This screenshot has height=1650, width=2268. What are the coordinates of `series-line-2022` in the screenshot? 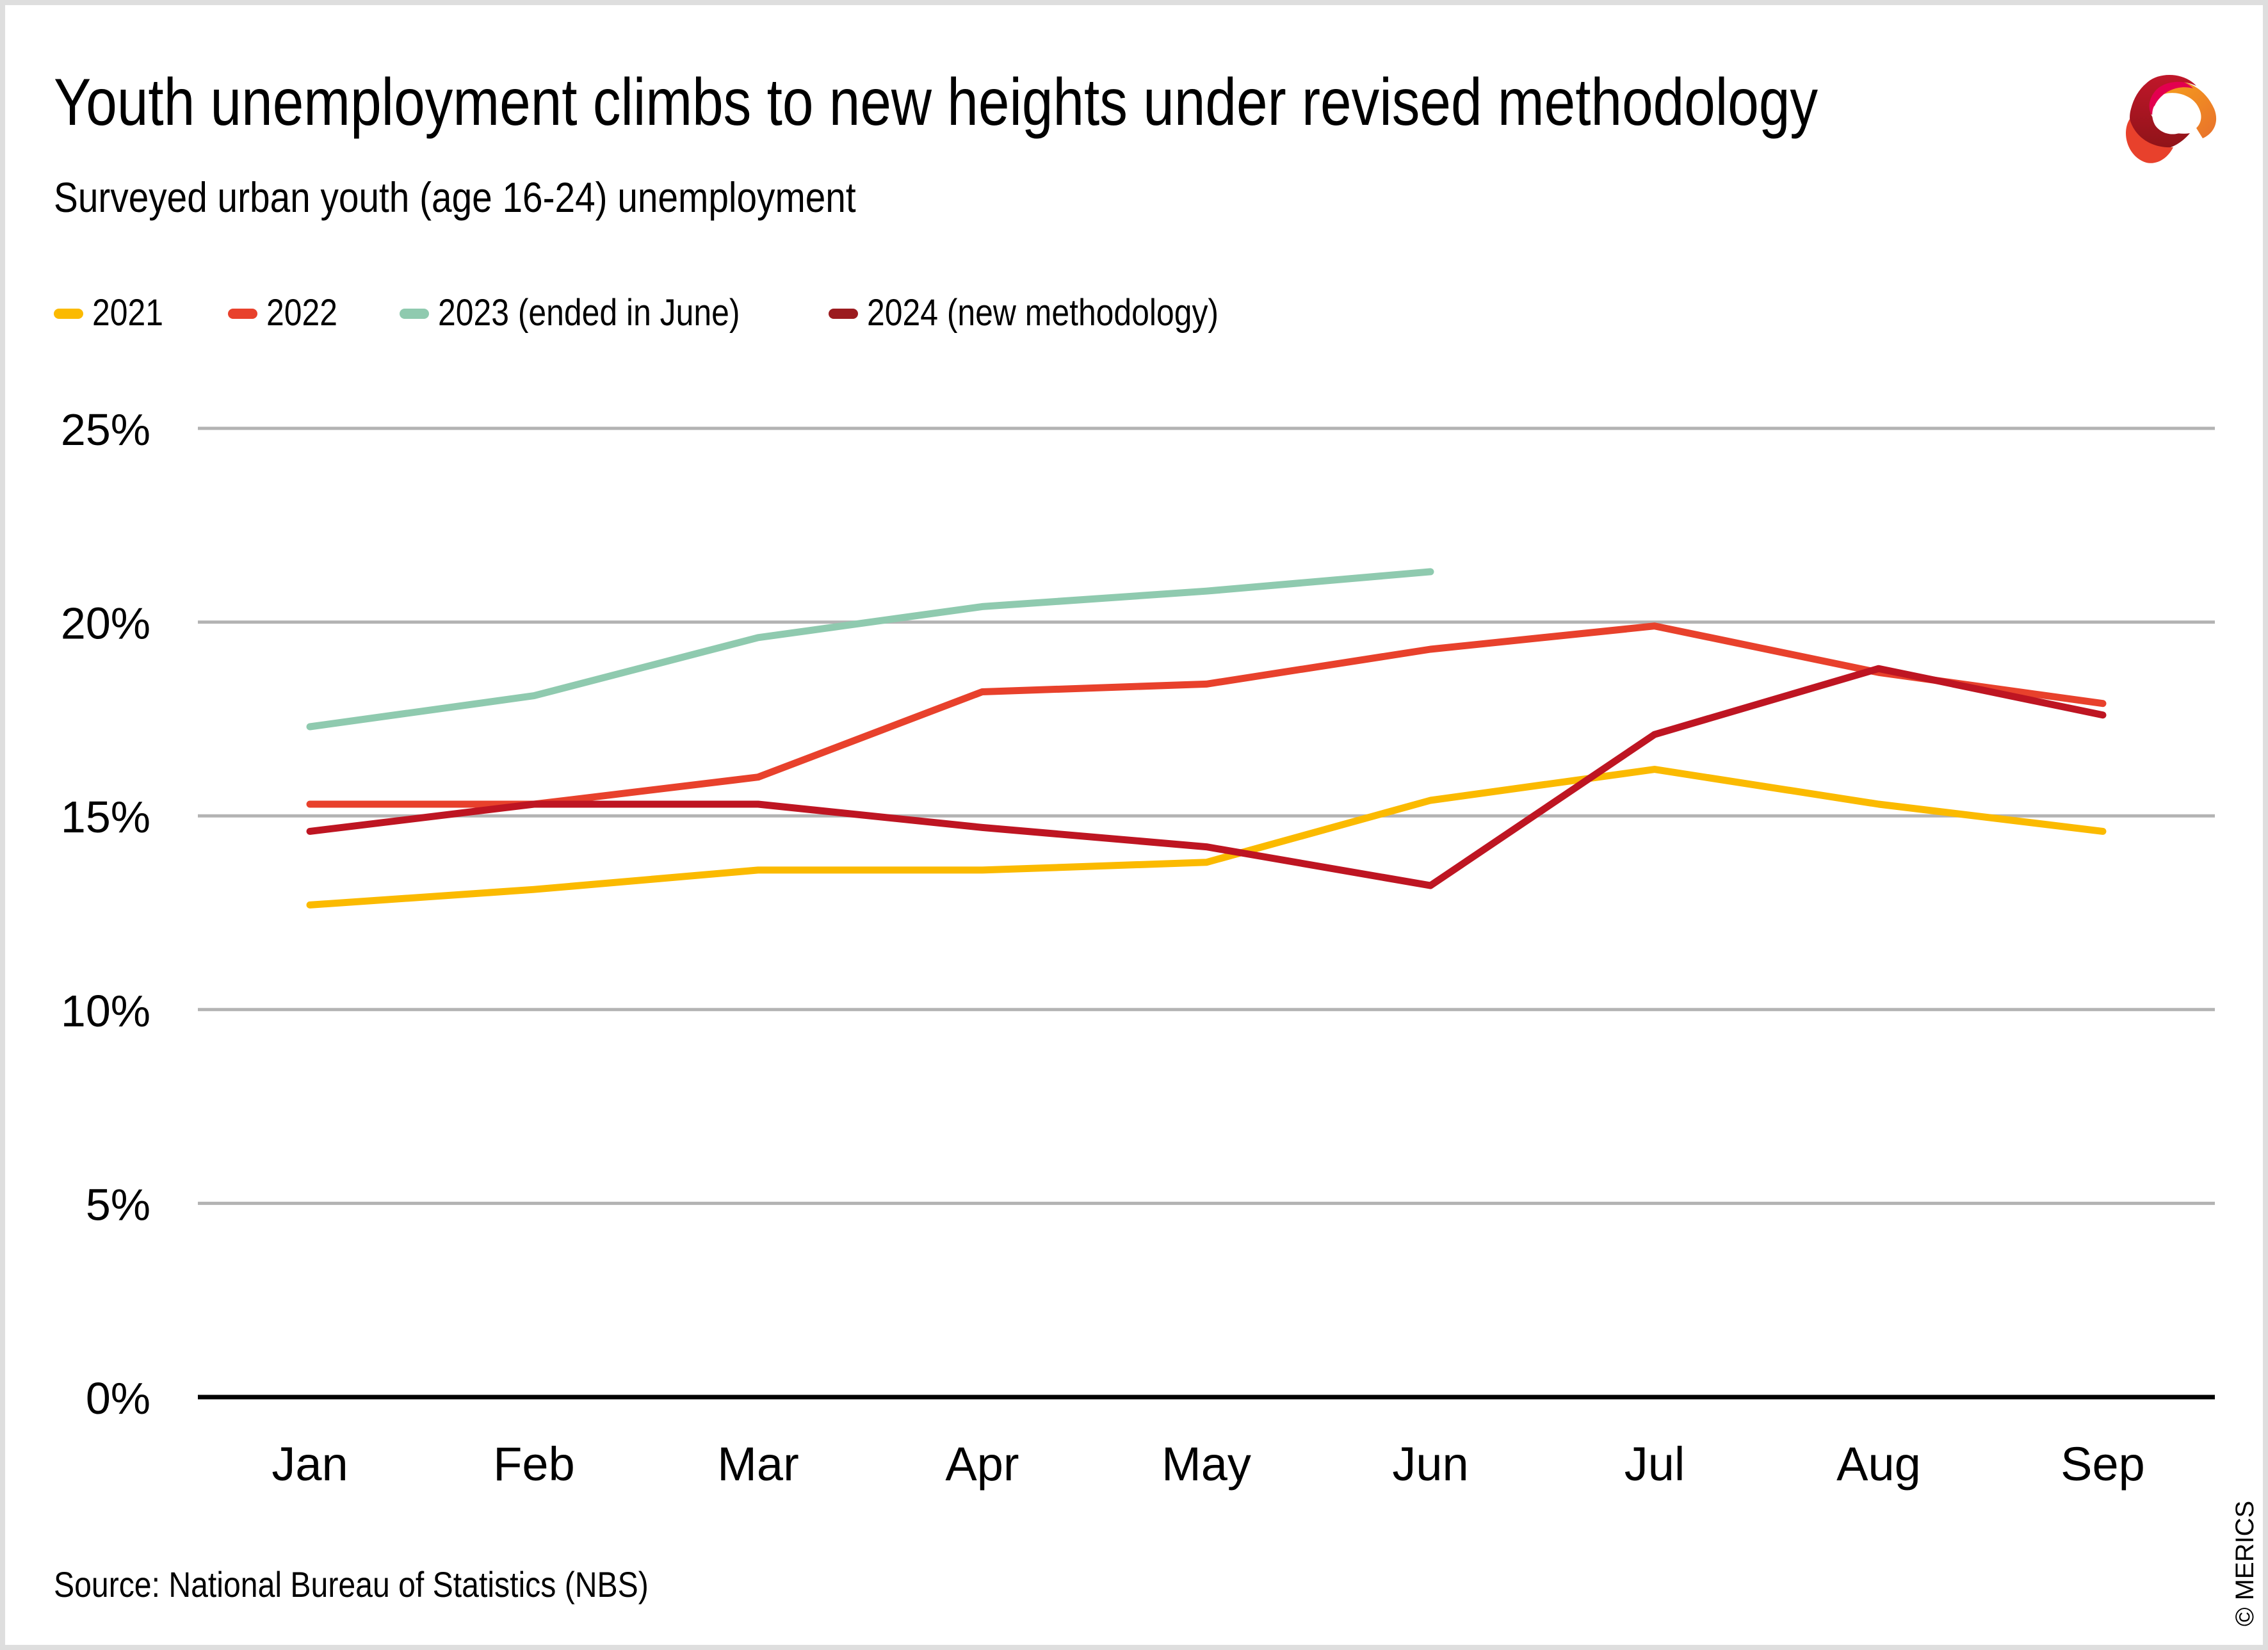 It's located at (1206, 715).